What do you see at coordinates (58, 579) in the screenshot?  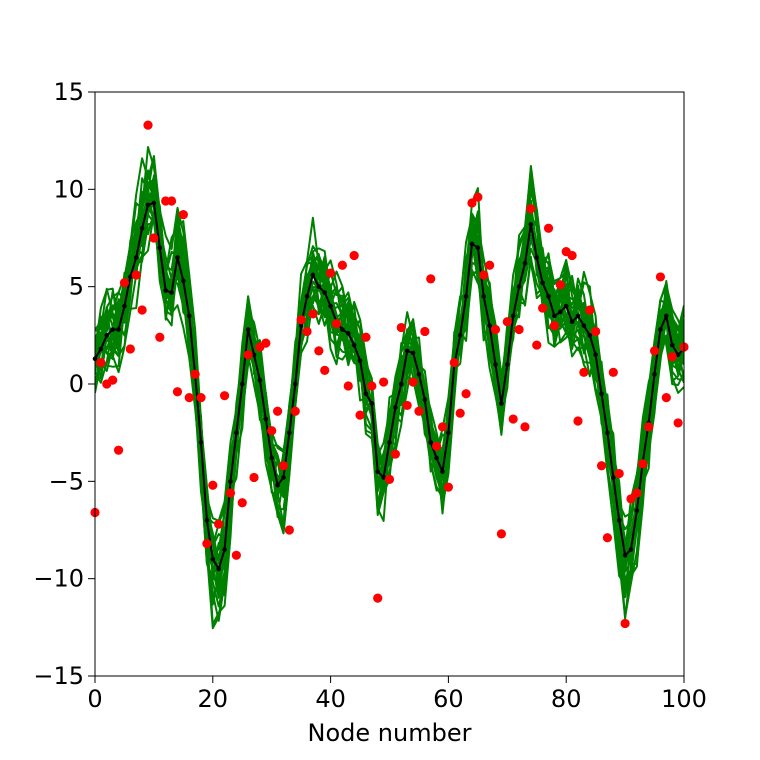 I see `y-tick-label: −10` at bounding box center [58, 579].